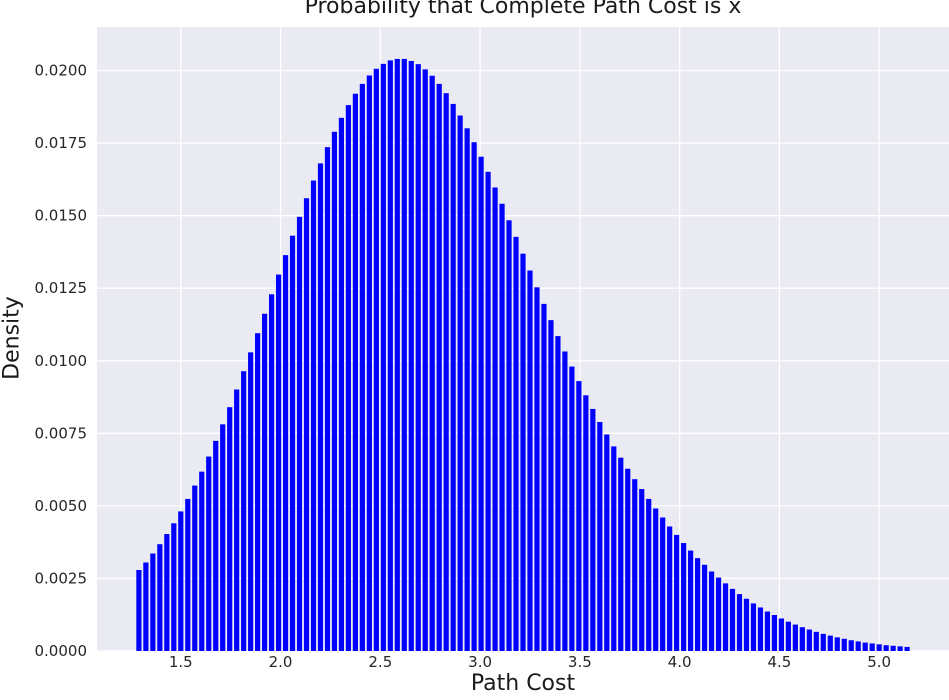  I want to click on x-tick-label: 3.0, so click(480, 662).